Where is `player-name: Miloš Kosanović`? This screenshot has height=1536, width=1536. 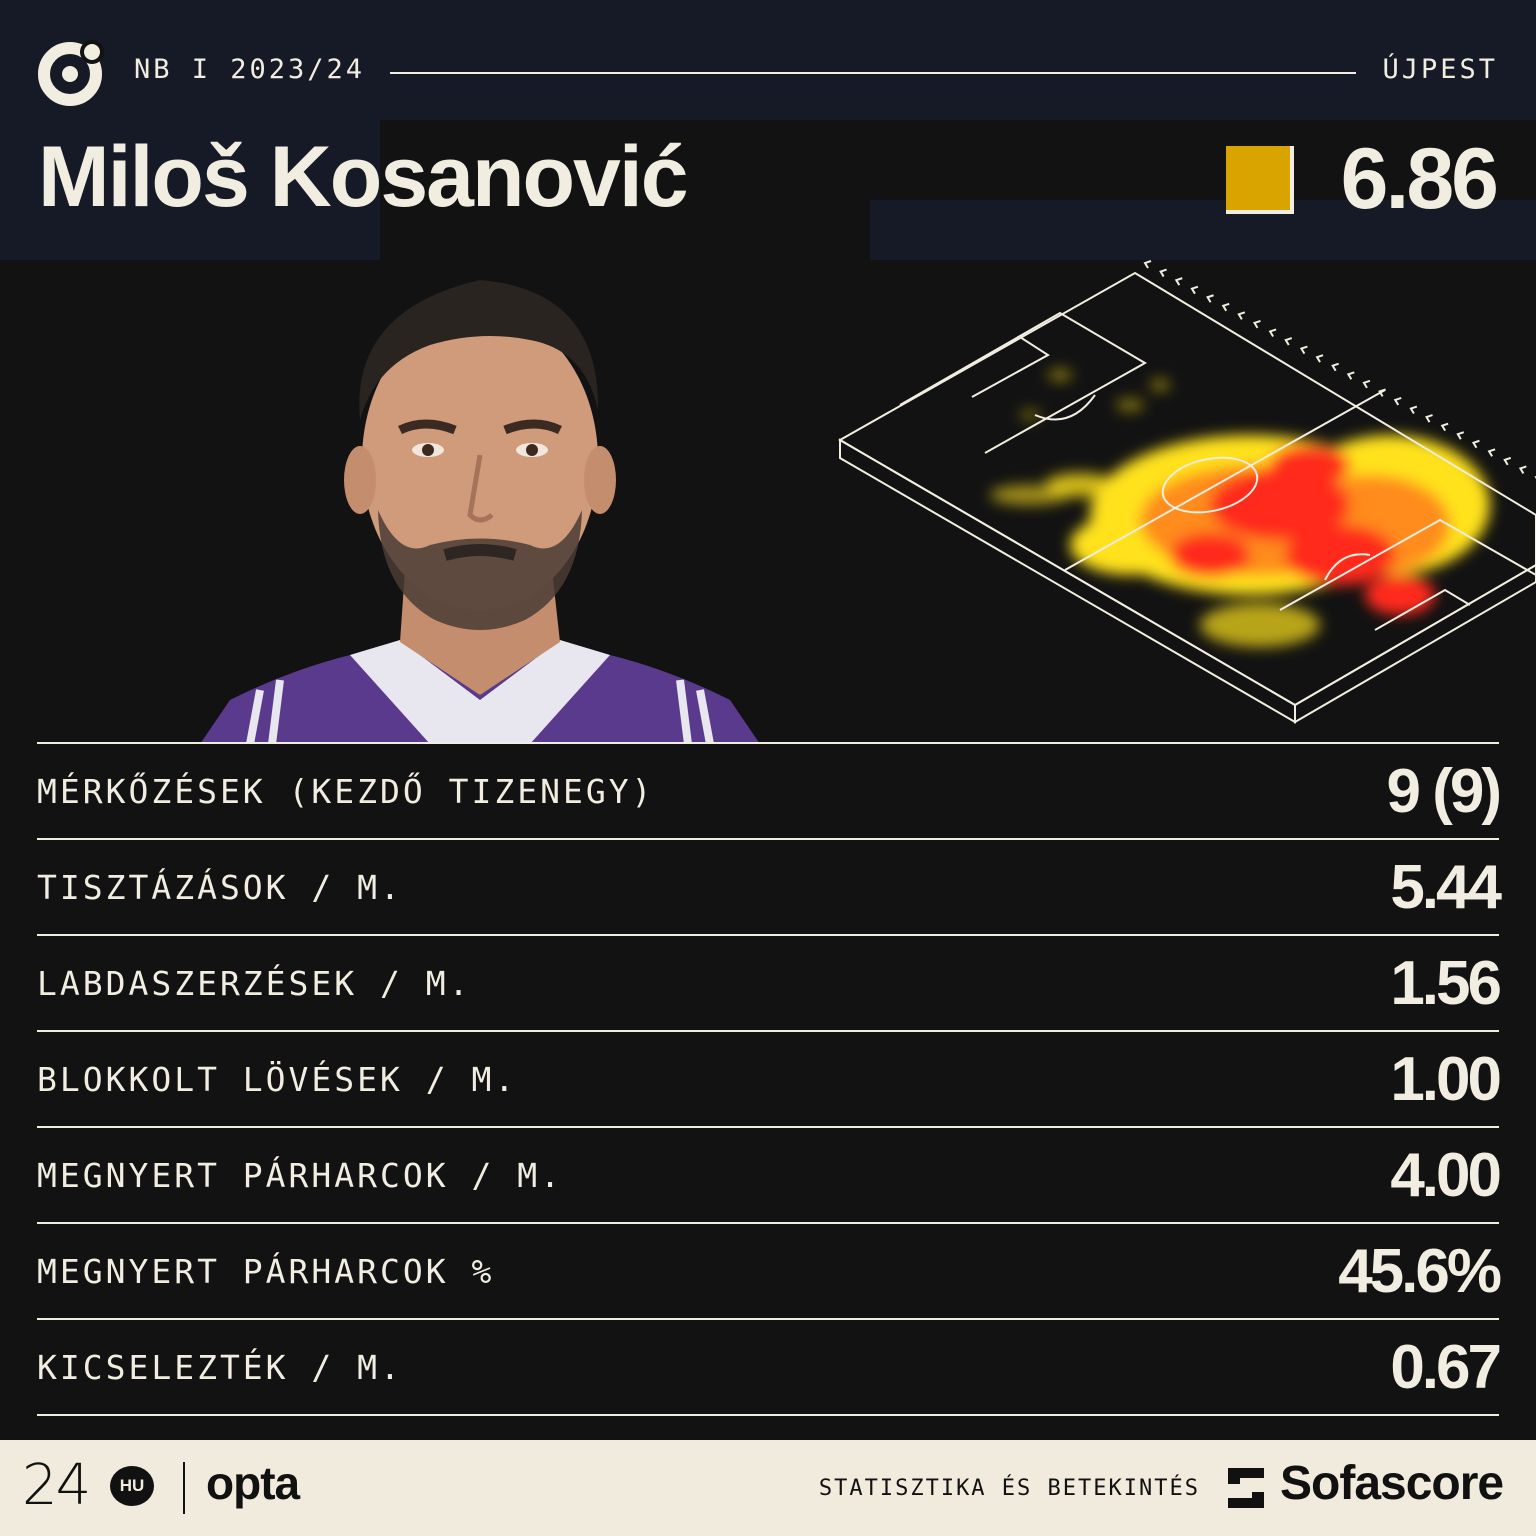
player-name: Miloš Kosanović is located at coordinates (363, 177).